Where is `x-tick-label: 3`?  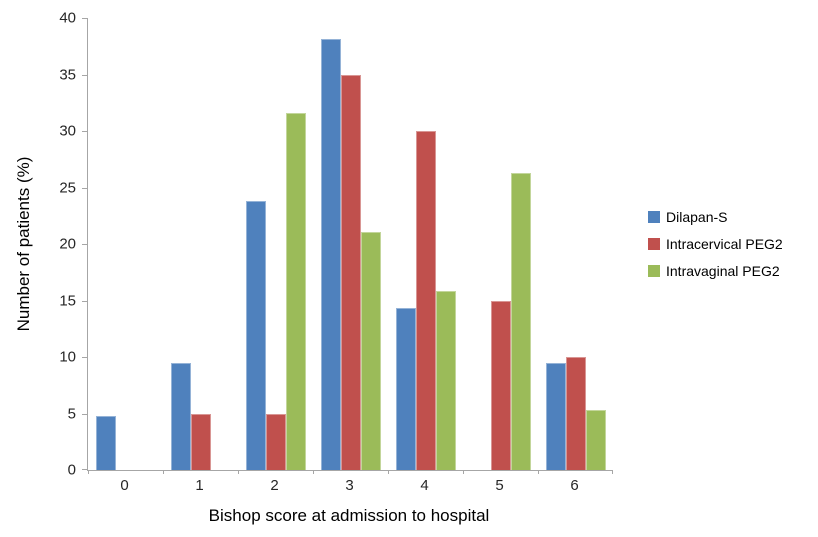 x-tick-label: 3 is located at coordinates (349, 485).